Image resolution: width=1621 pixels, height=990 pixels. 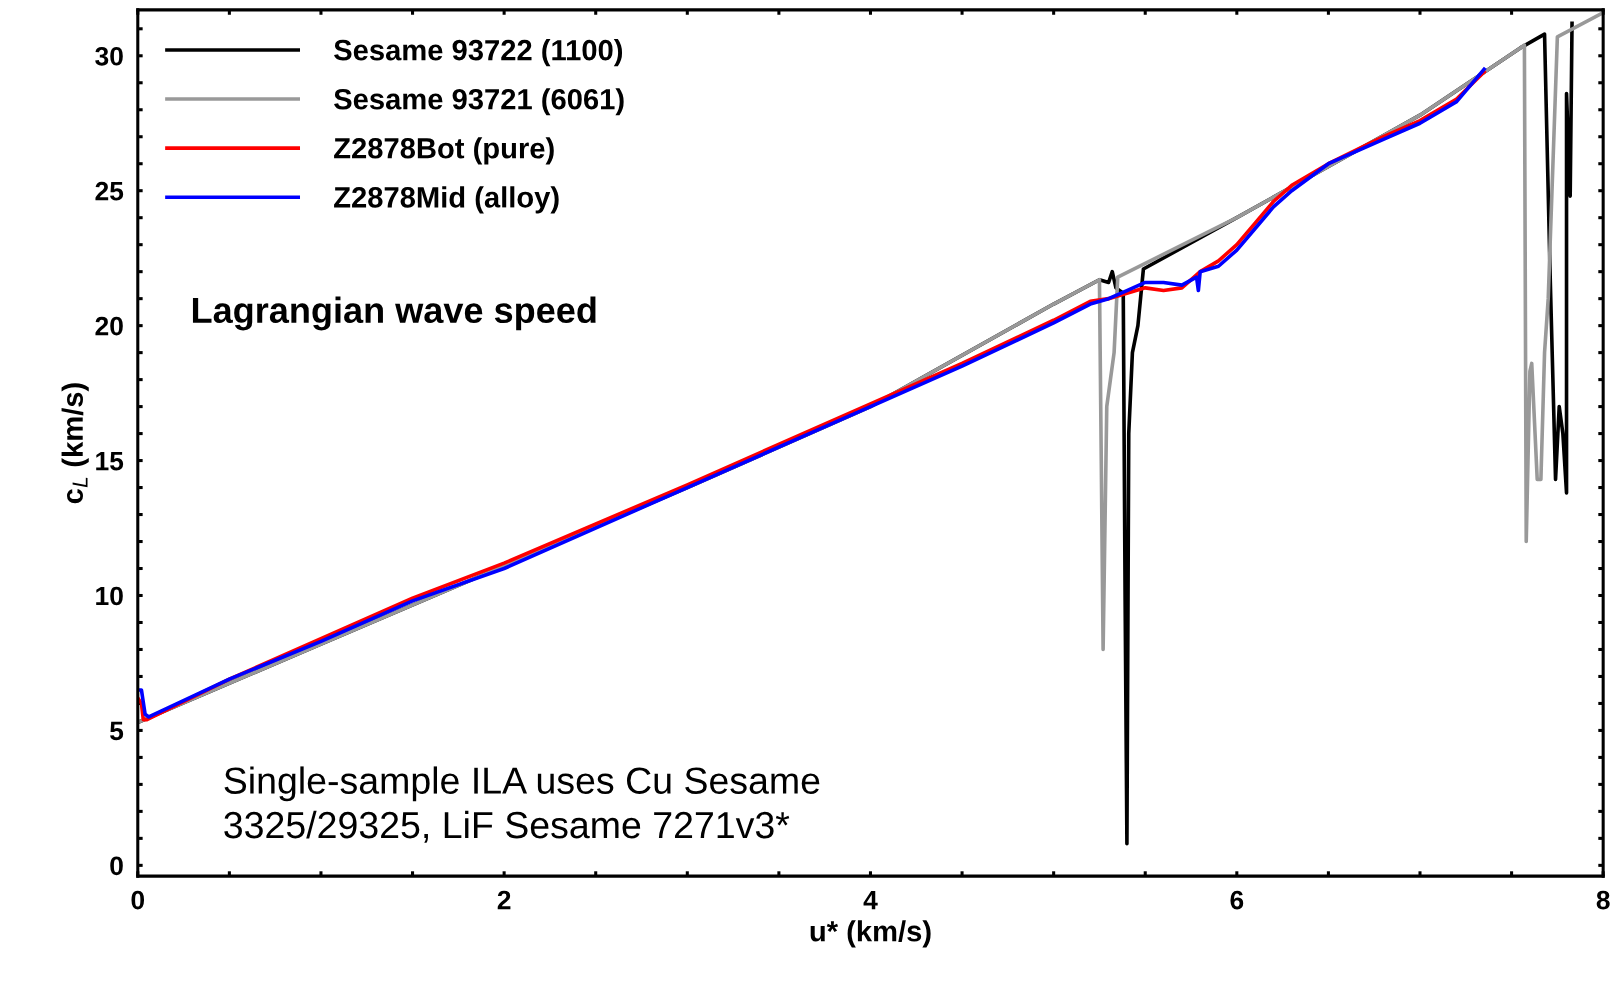 I want to click on y-tick-label: 5, so click(x=117, y=731).